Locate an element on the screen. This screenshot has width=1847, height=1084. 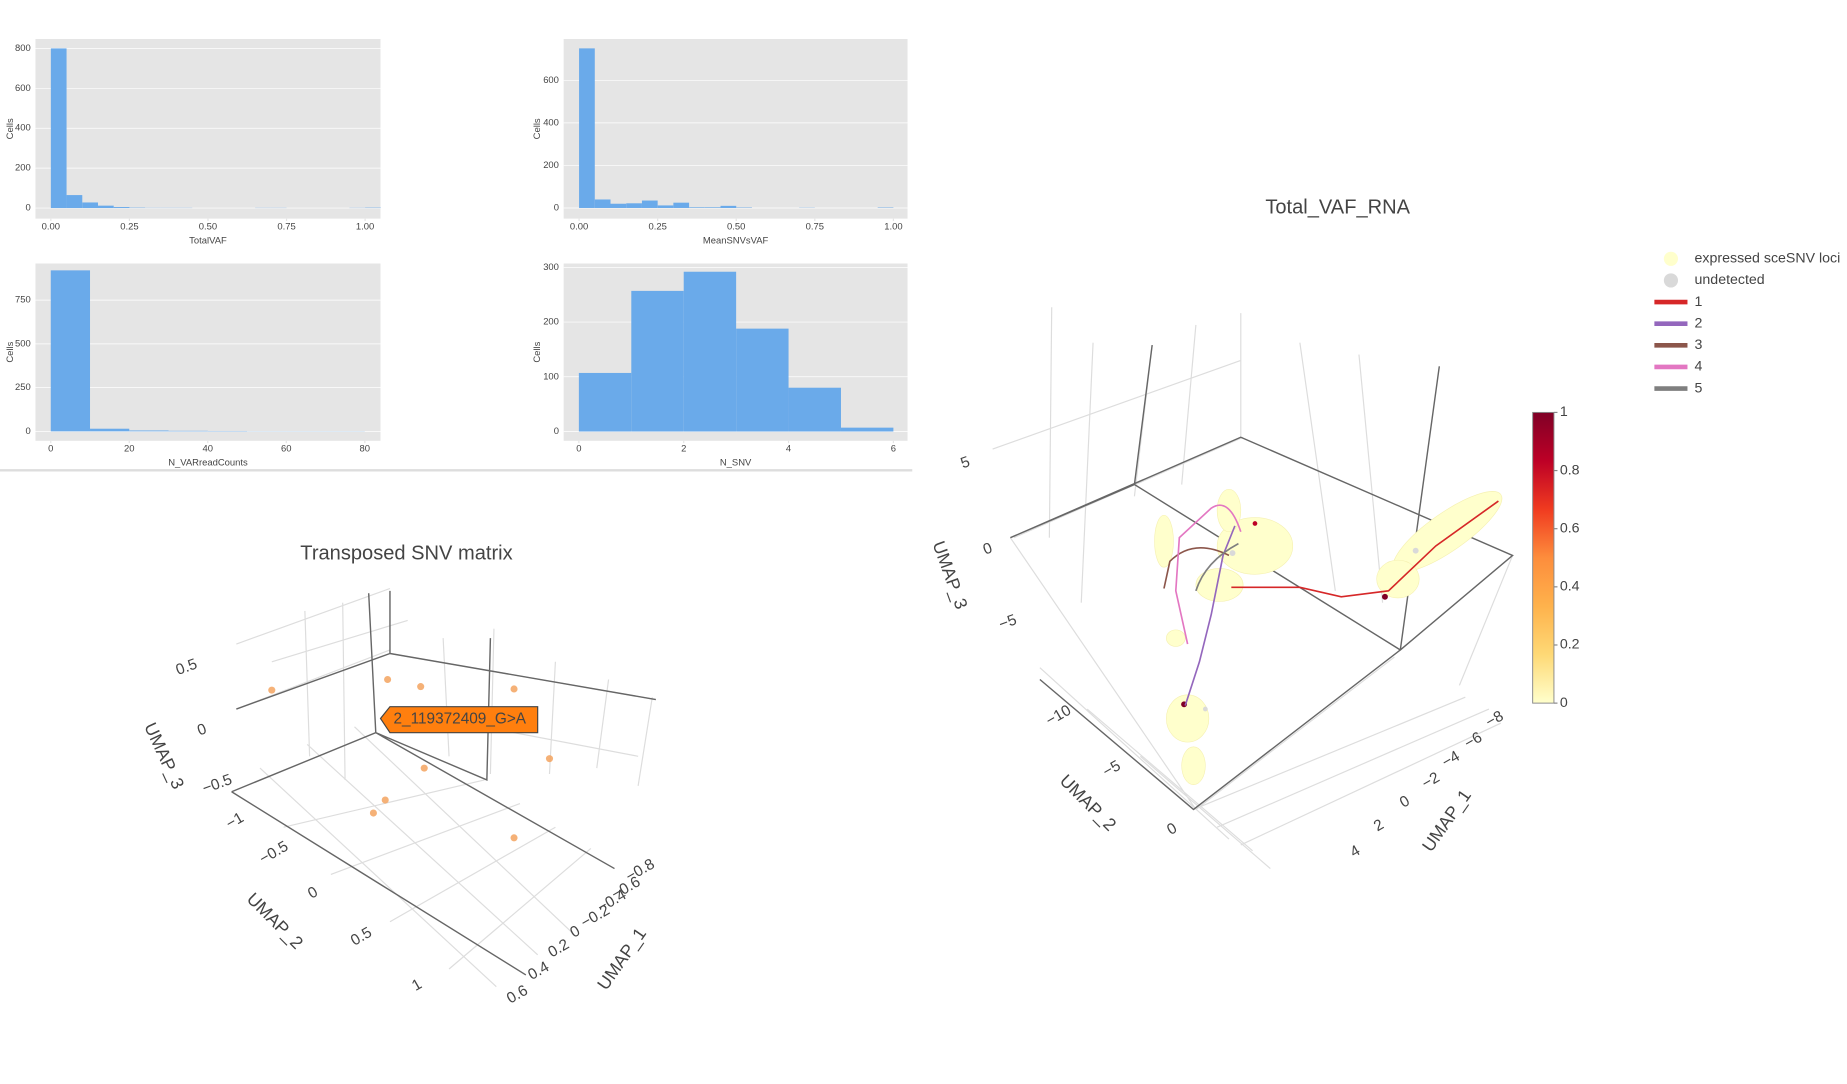
axis-tick-label: 0.6 is located at coordinates (517, 994).